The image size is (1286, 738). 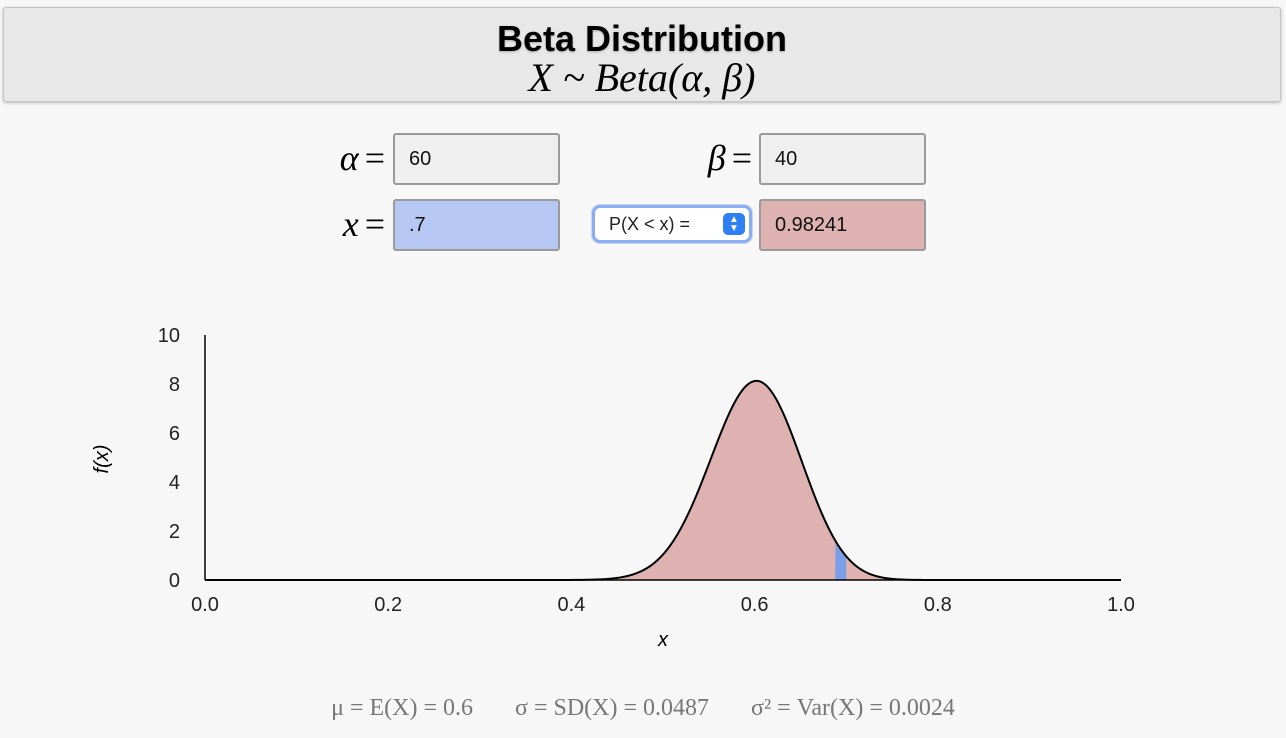 What do you see at coordinates (102, 459) in the screenshot?
I see `y-axis-label: f(x)` at bounding box center [102, 459].